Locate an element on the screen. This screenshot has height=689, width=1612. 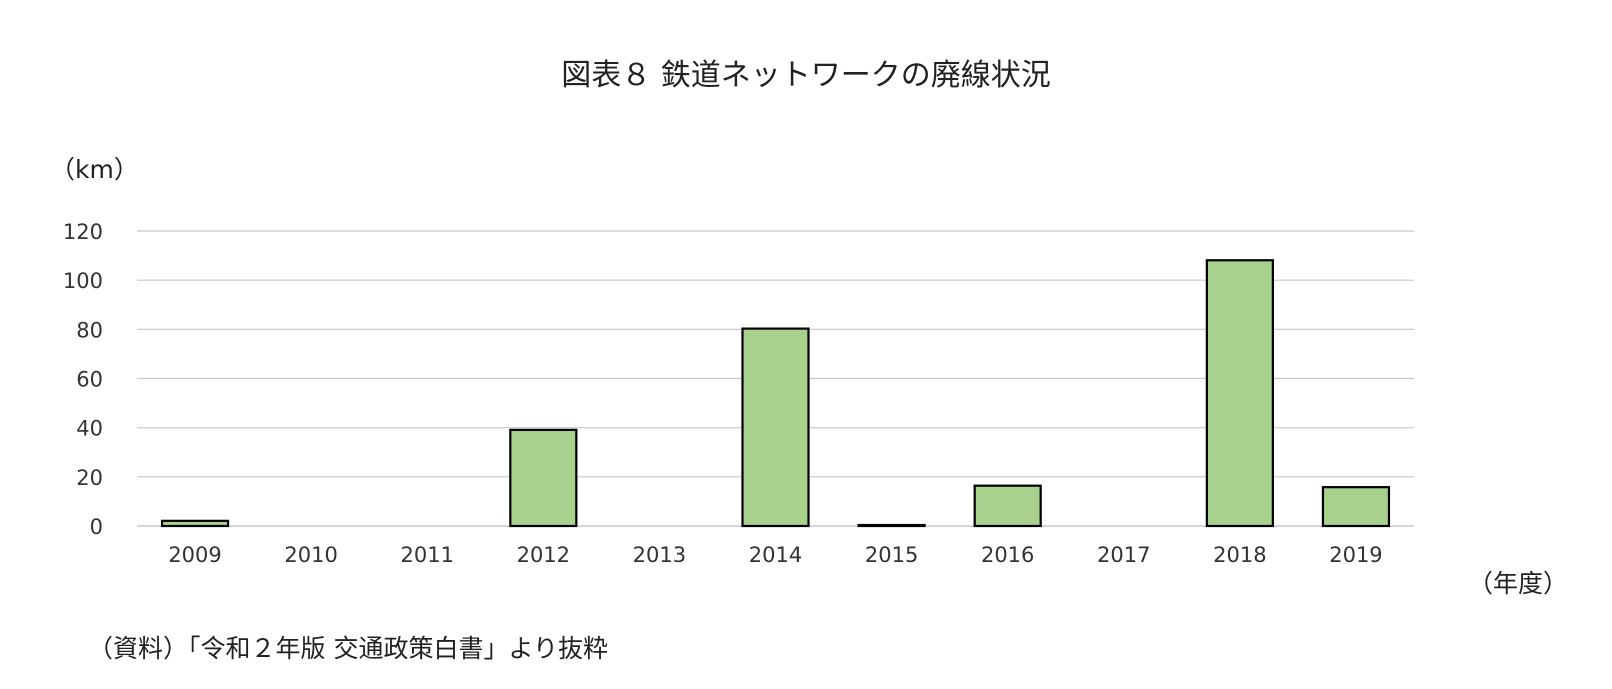
x-tick-label: 2016 is located at coordinates (1007, 555).